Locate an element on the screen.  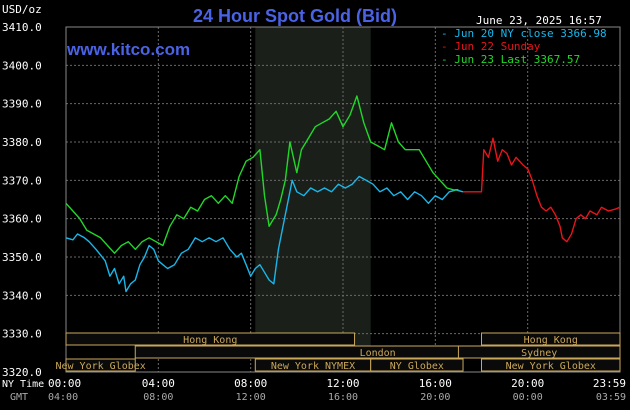
session-label: NY Globex is located at coordinates (417, 366).